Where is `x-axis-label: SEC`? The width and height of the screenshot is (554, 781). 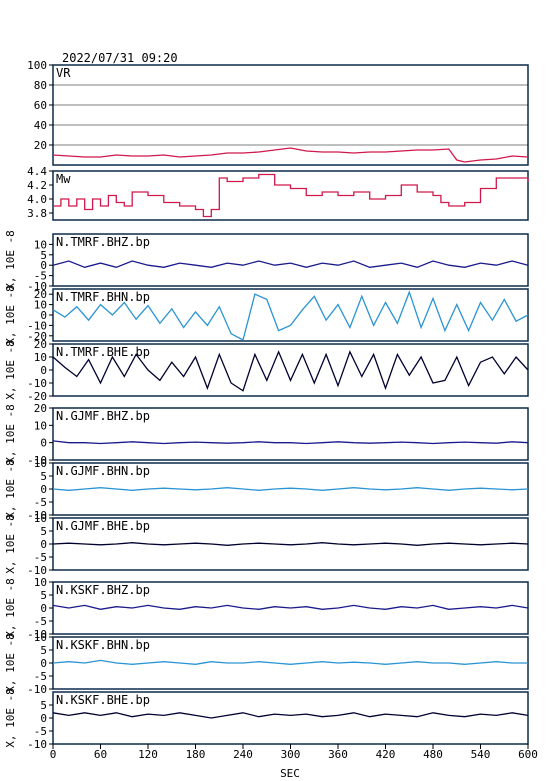 x-axis-label: SEC is located at coordinates (290, 773).